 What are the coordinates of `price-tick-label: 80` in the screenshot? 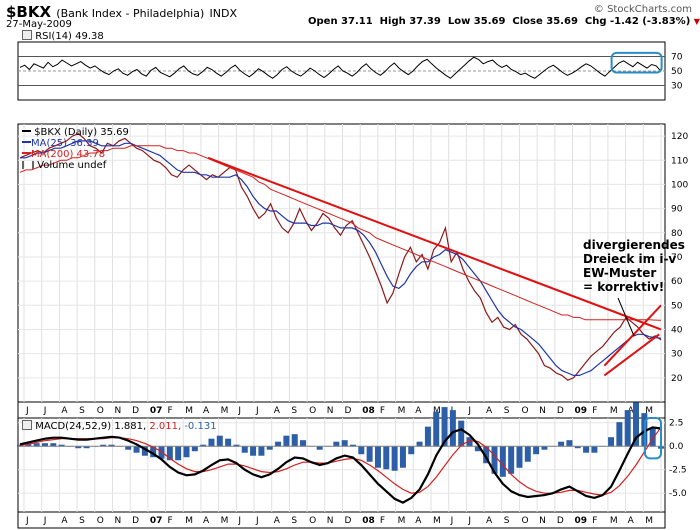 It's located at (677, 234).